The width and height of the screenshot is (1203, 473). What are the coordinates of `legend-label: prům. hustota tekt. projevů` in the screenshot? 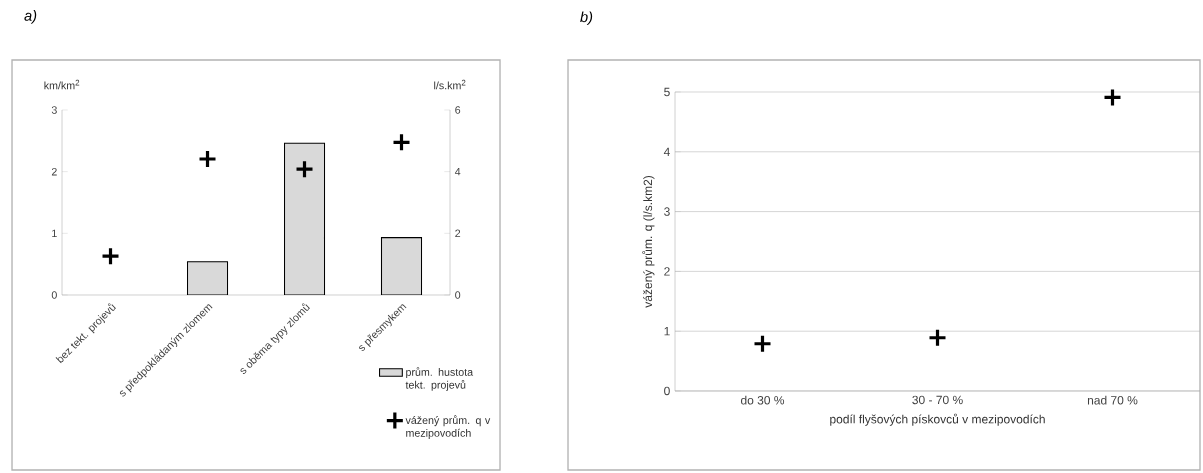 It's located at (439, 379).